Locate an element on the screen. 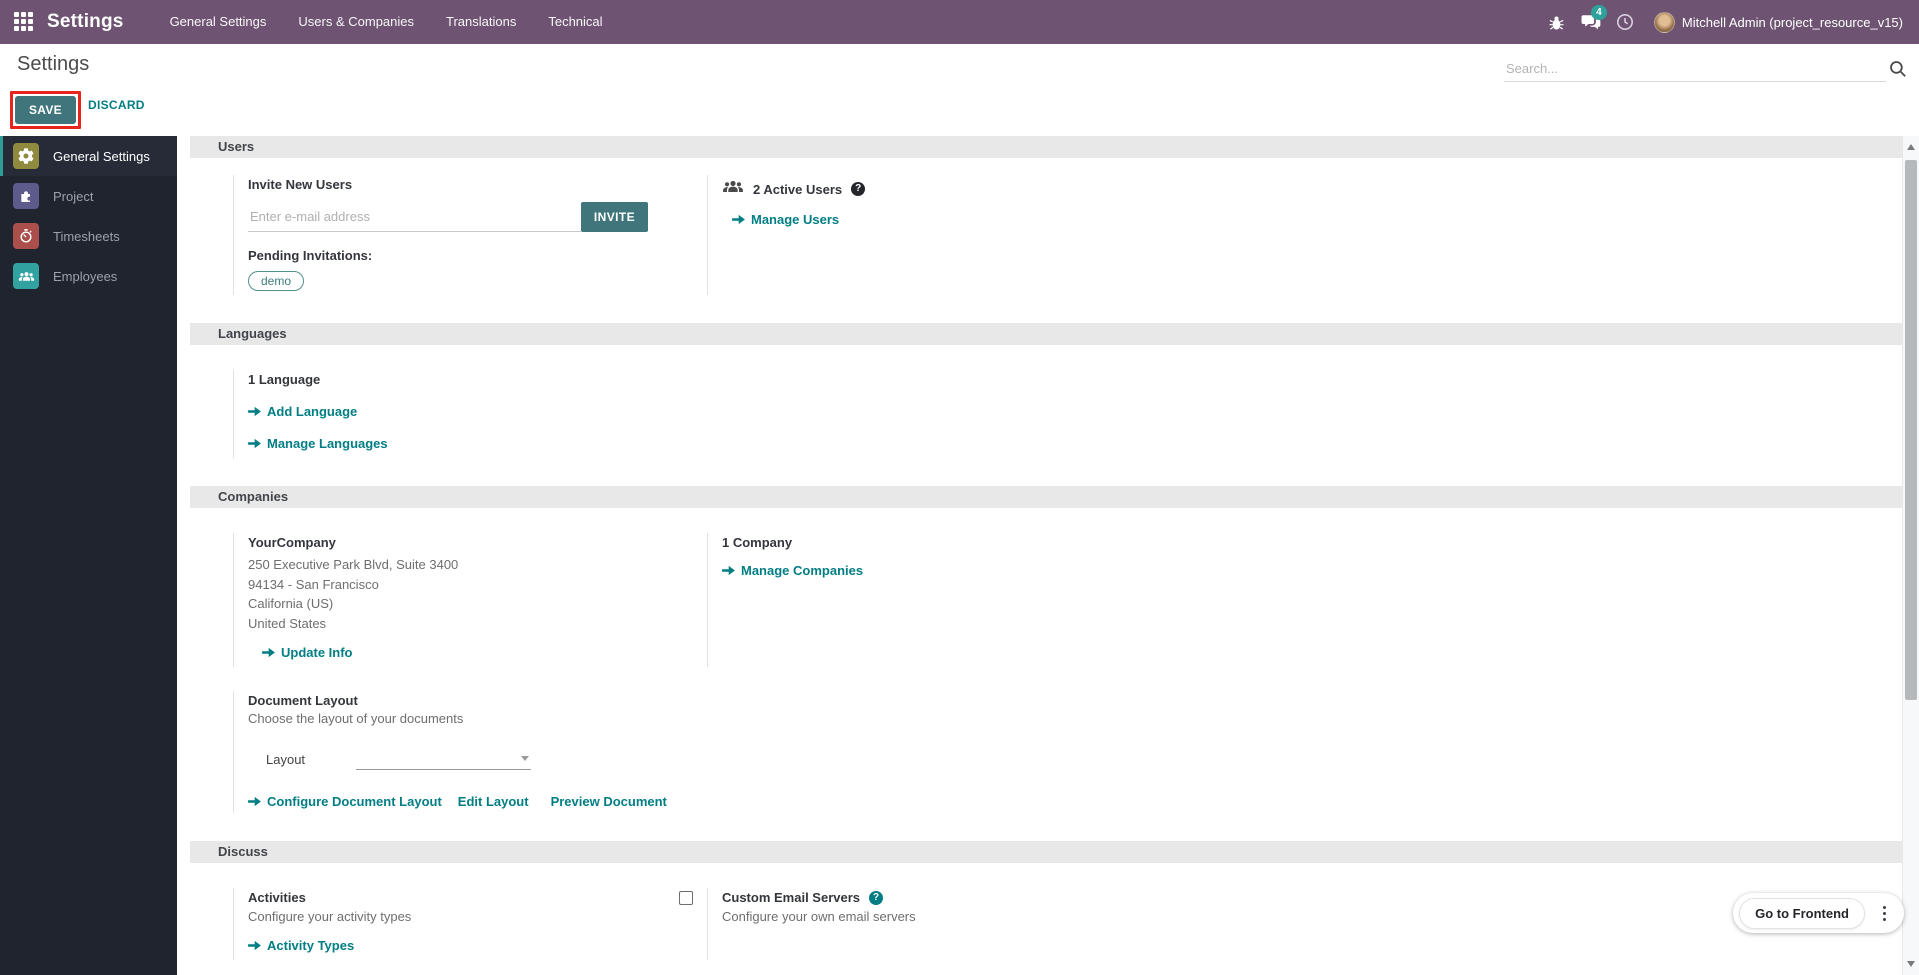 The width and height of the screenshot is (1919, 975). section-header-companies: Companies is located at coordinates (1046, 497).